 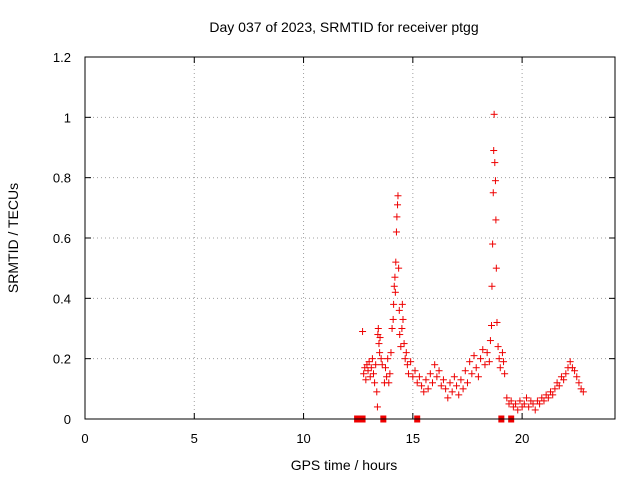 I want to click on y-tick-label: 0.6, so click(x=62, y=238).